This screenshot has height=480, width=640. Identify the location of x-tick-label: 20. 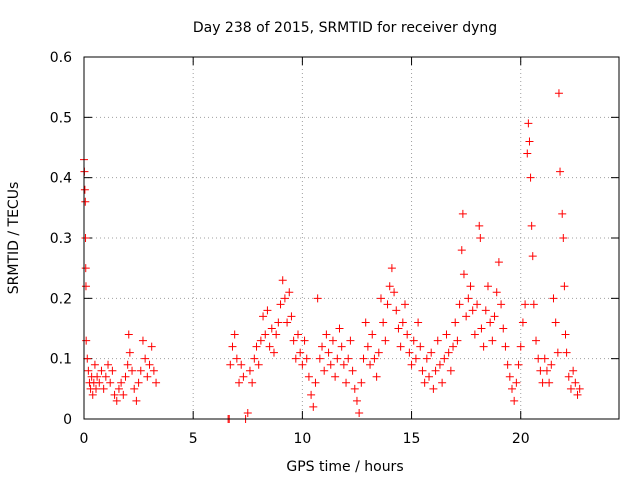
(521, 439).